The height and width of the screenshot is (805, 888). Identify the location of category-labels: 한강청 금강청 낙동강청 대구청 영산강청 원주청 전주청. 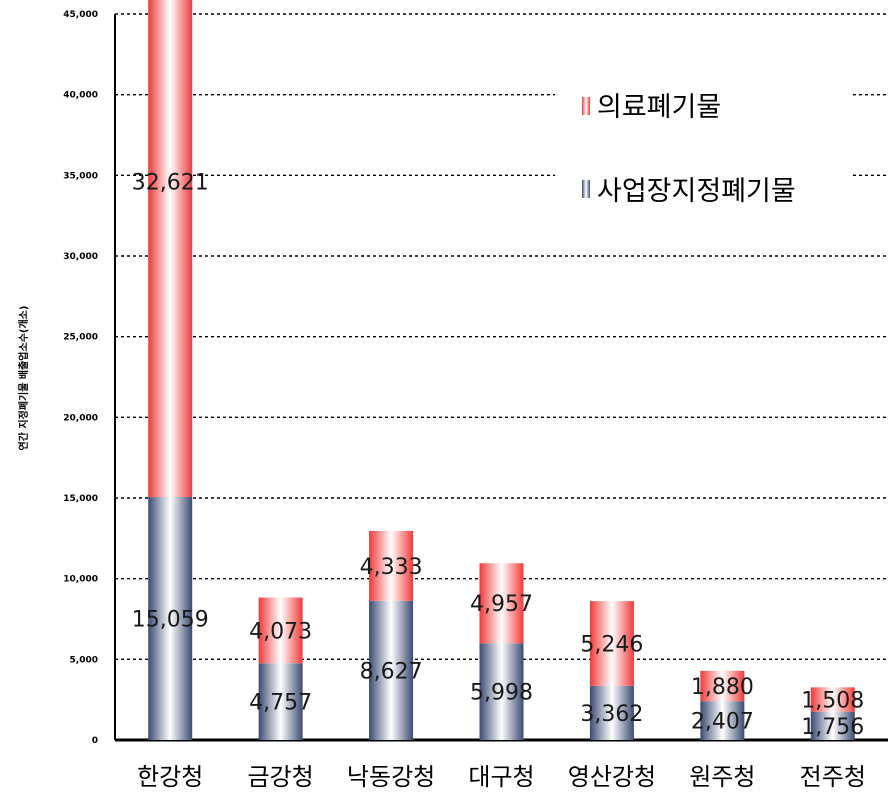
(501, 777).